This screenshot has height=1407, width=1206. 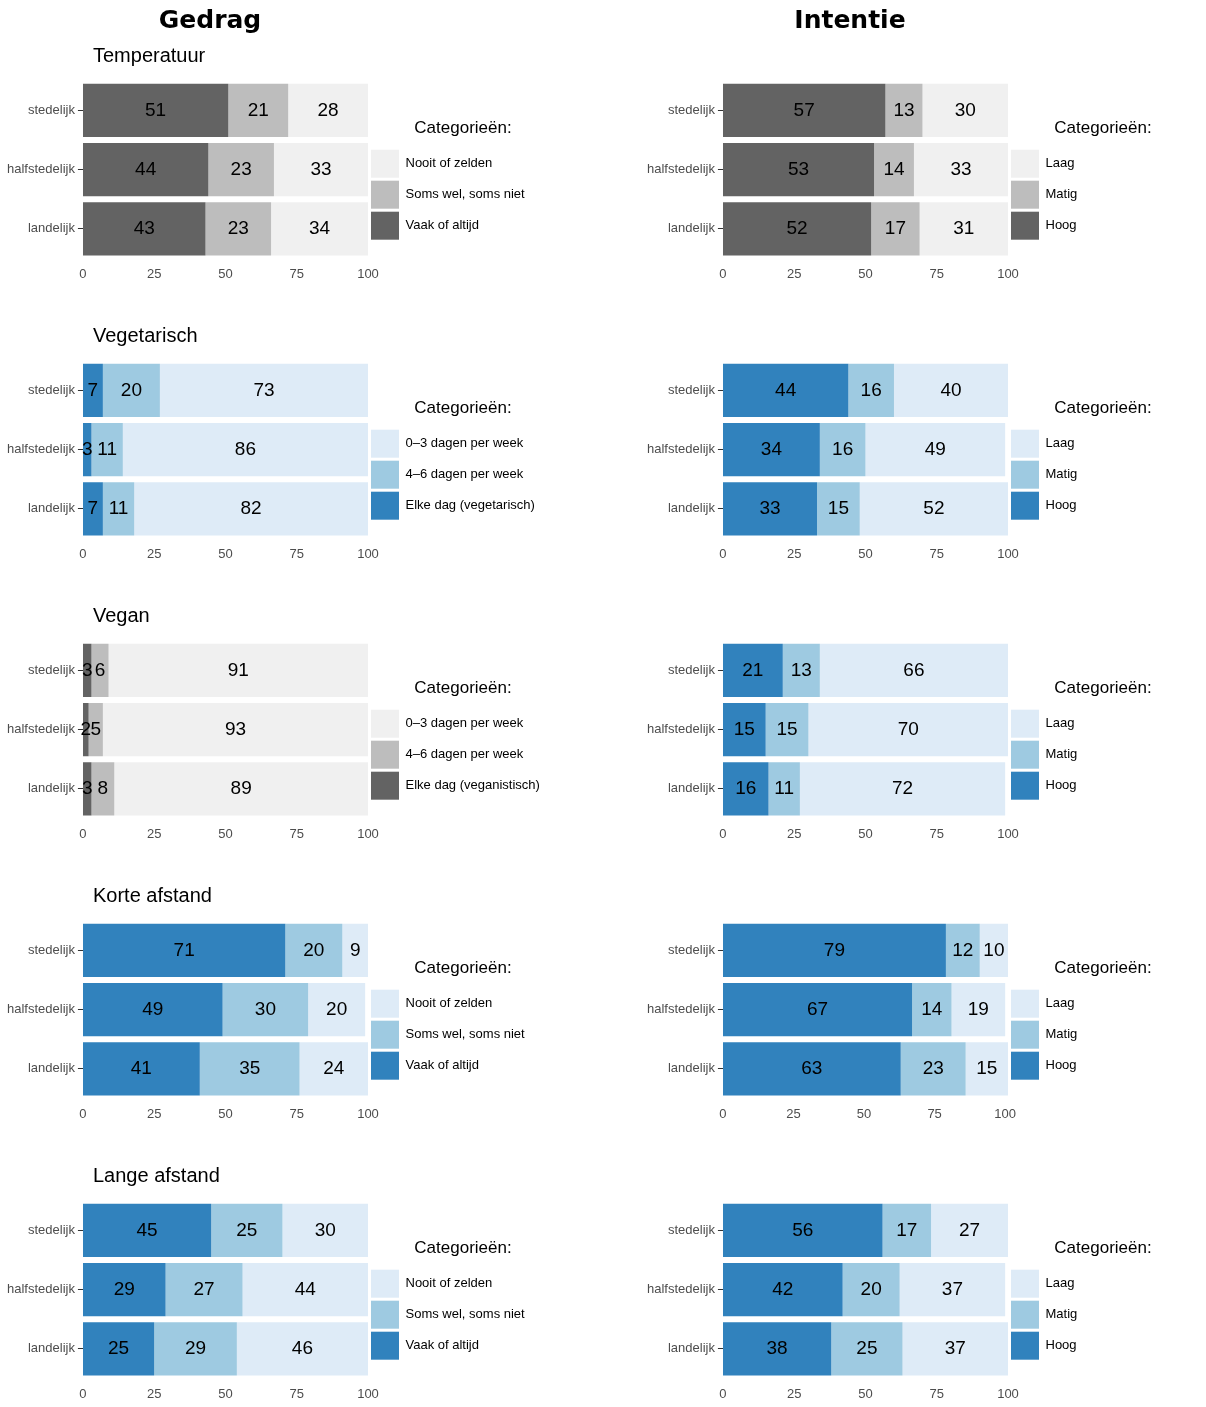 I want to click on data-label: 3, so click(x=87, y=448).